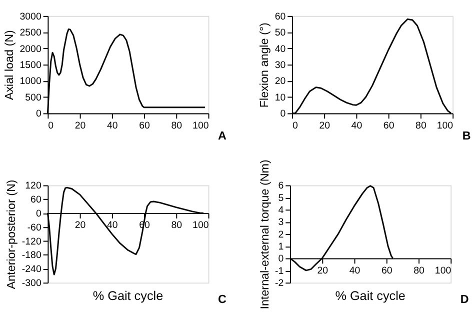  Describe the element at coordinates (33, 186) in the screenshot. I see `y-tick-label: 120` at that location.